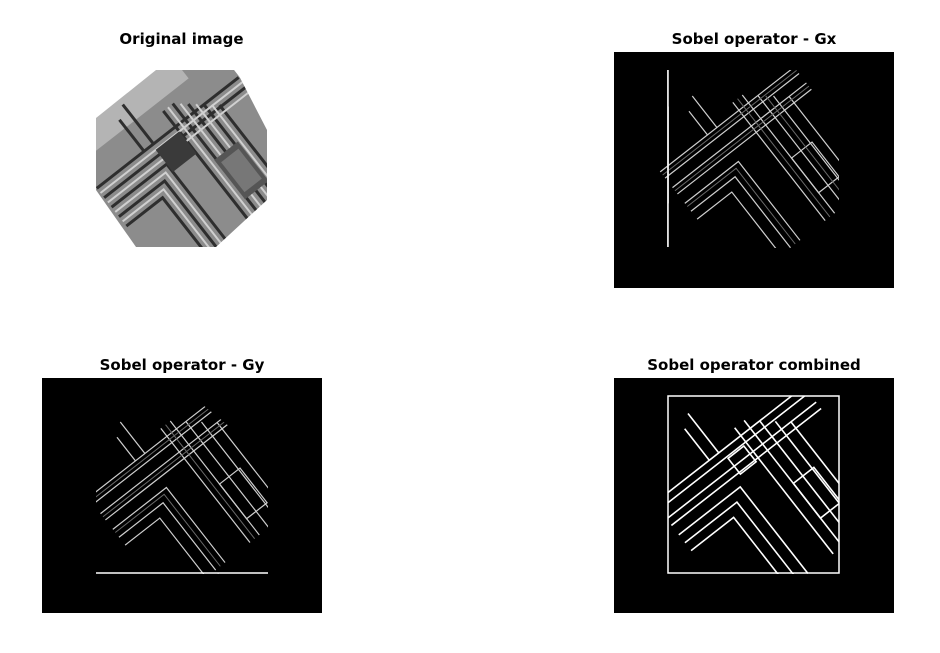 This screenshot has height=653, width=940. I want to click on sobel-gy-image, so click(182, 495).